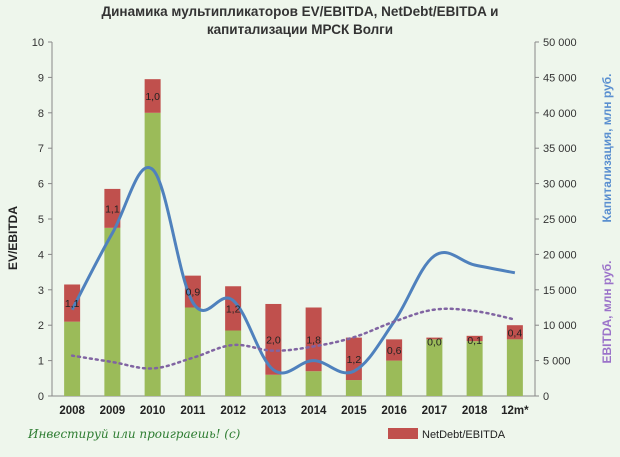  What do you see at coordinates (41, 255) in the screenshot?
I see `left-tick-label: 4` at bounding box center [41, 255].